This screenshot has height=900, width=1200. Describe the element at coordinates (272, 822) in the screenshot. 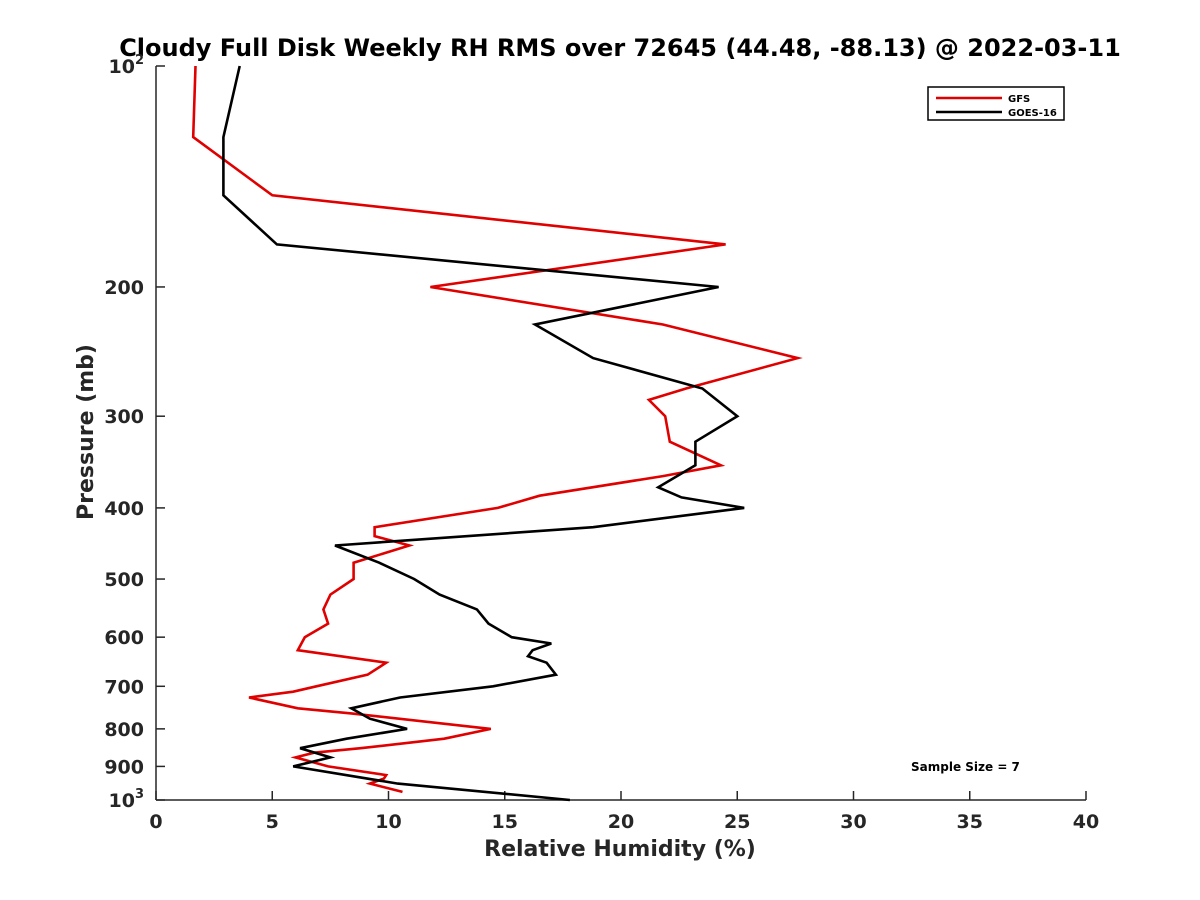

I see `x-tick-label: 5` at that location.